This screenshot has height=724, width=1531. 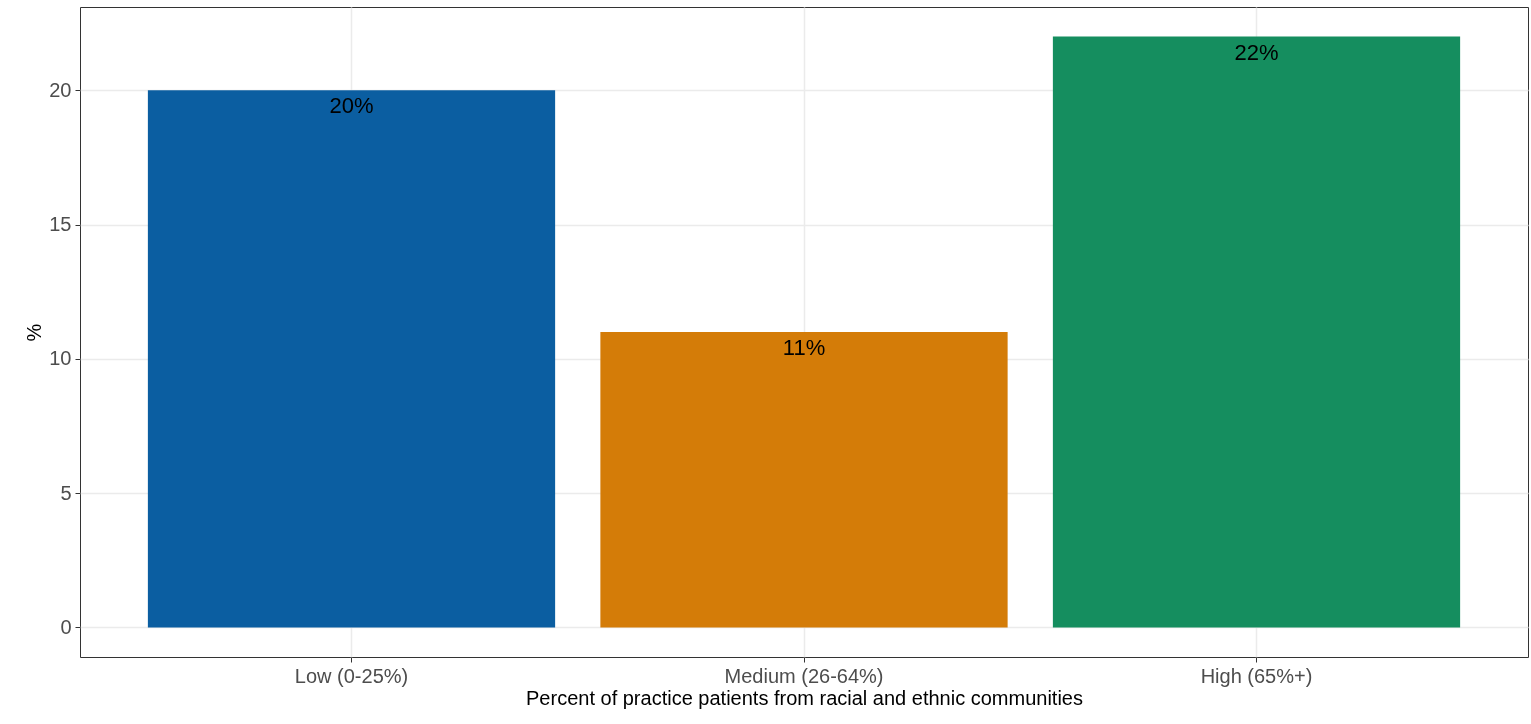 I want to click on y-axis-title: %, so click(x=34, y=332).